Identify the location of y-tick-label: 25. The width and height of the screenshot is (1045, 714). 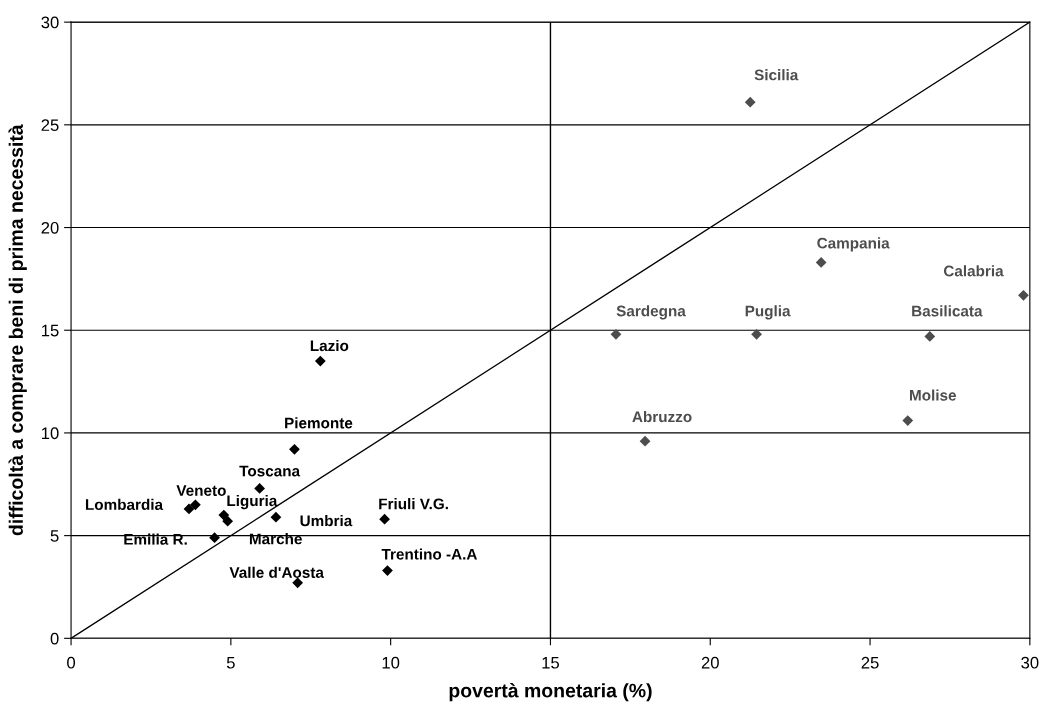
(50, 125).